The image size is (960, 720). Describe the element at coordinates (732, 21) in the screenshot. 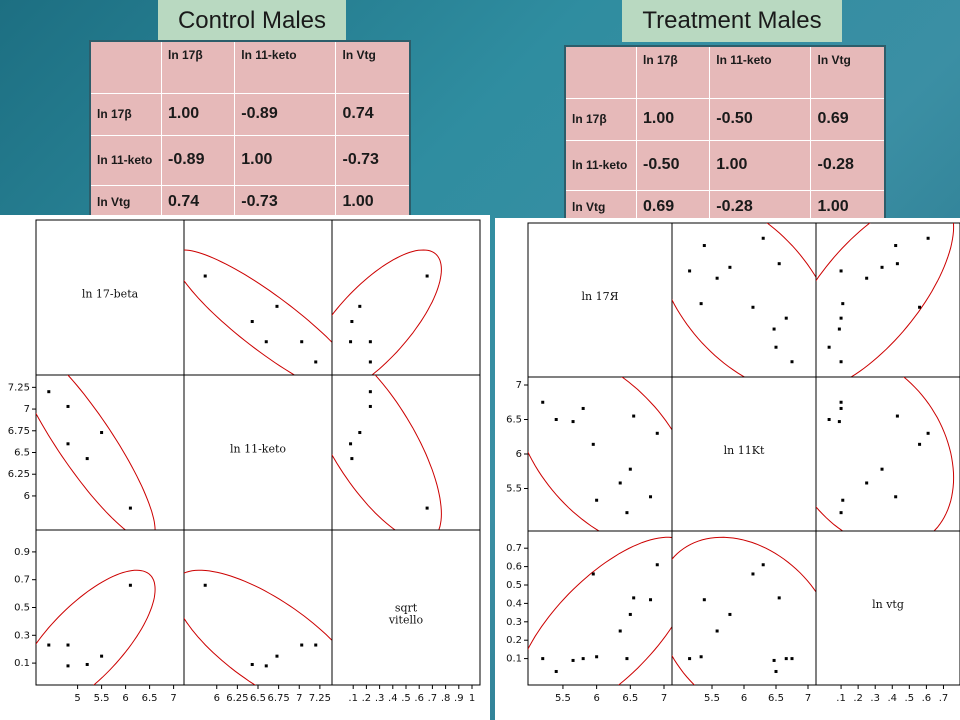

I see `treatment-males-title: Treatment Males` at that location.